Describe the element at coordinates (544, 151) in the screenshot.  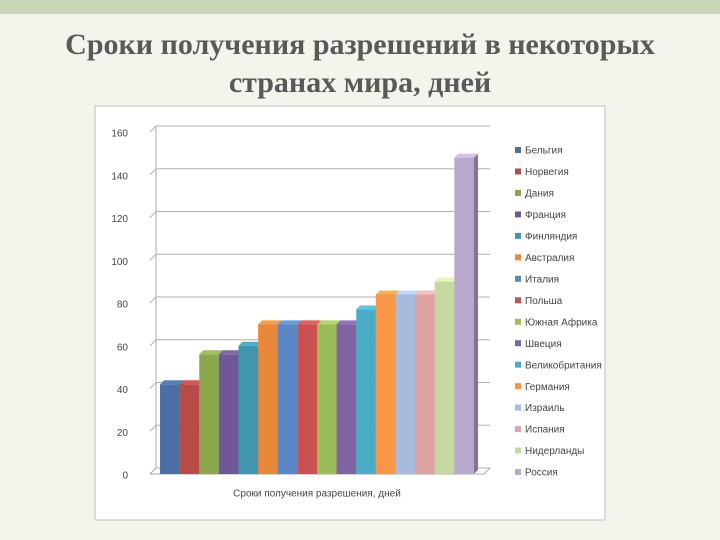
I see `legend-label: Бельгия` at that location.